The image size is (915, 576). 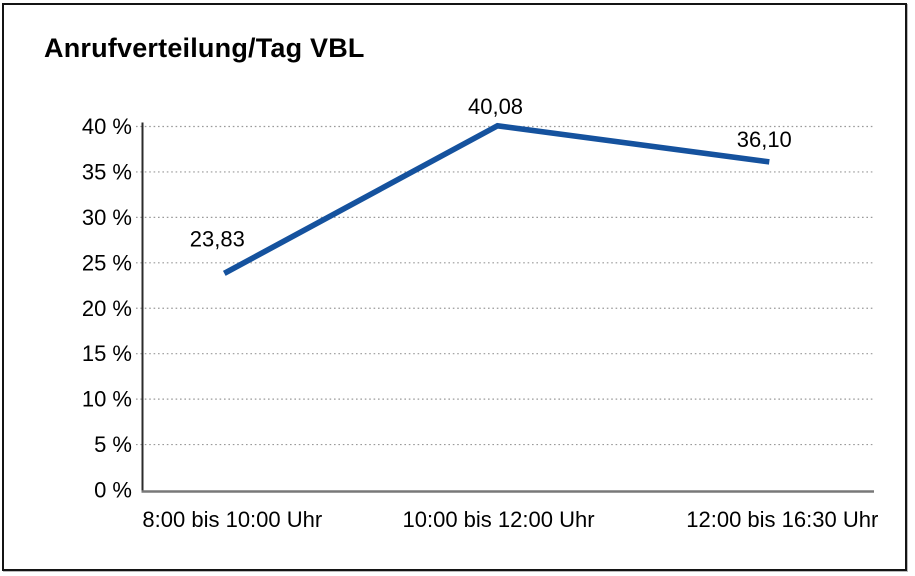 What do you see at coordinates (204, 48) in the screenshot?
I see `chart-title: Anrufverteilung/Tag VBL` at bounding box center [204, 48].